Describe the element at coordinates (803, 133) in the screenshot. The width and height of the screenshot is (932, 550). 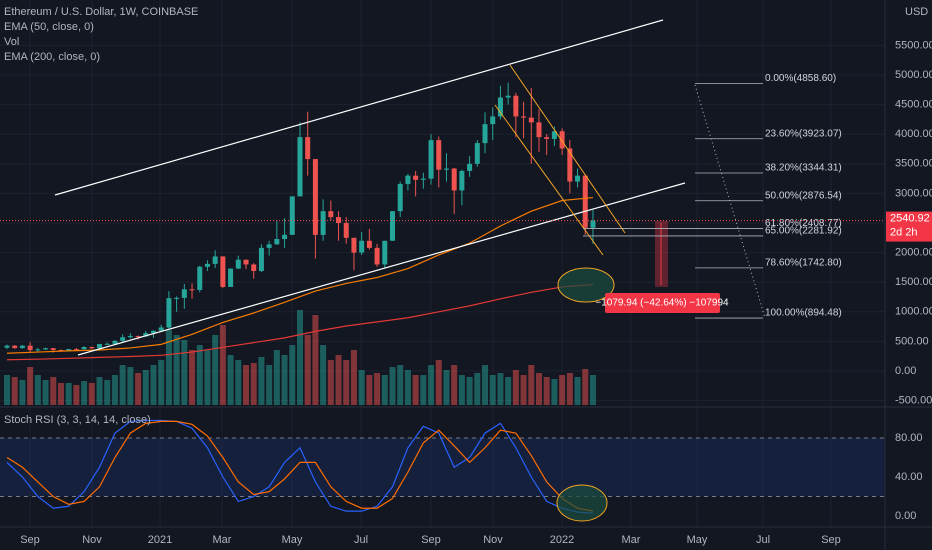
I see `fib-label: 23.60%(3923.07)` at that location.